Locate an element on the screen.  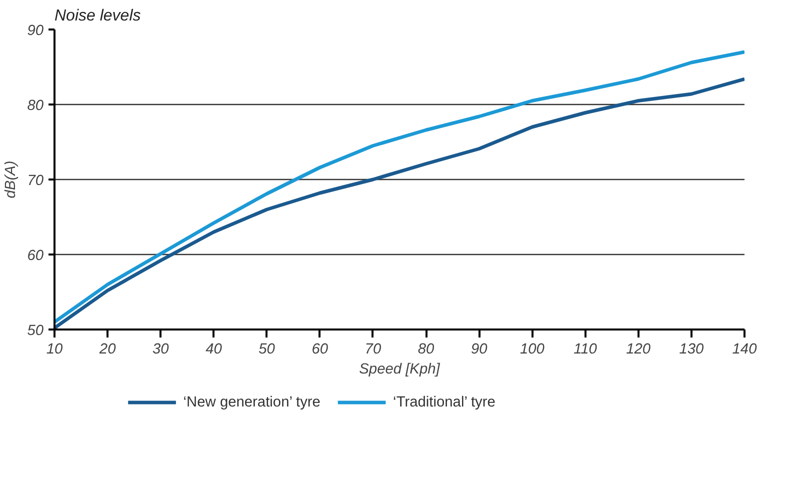
x-tick-label: 110 is located at coordinates (586, 350).